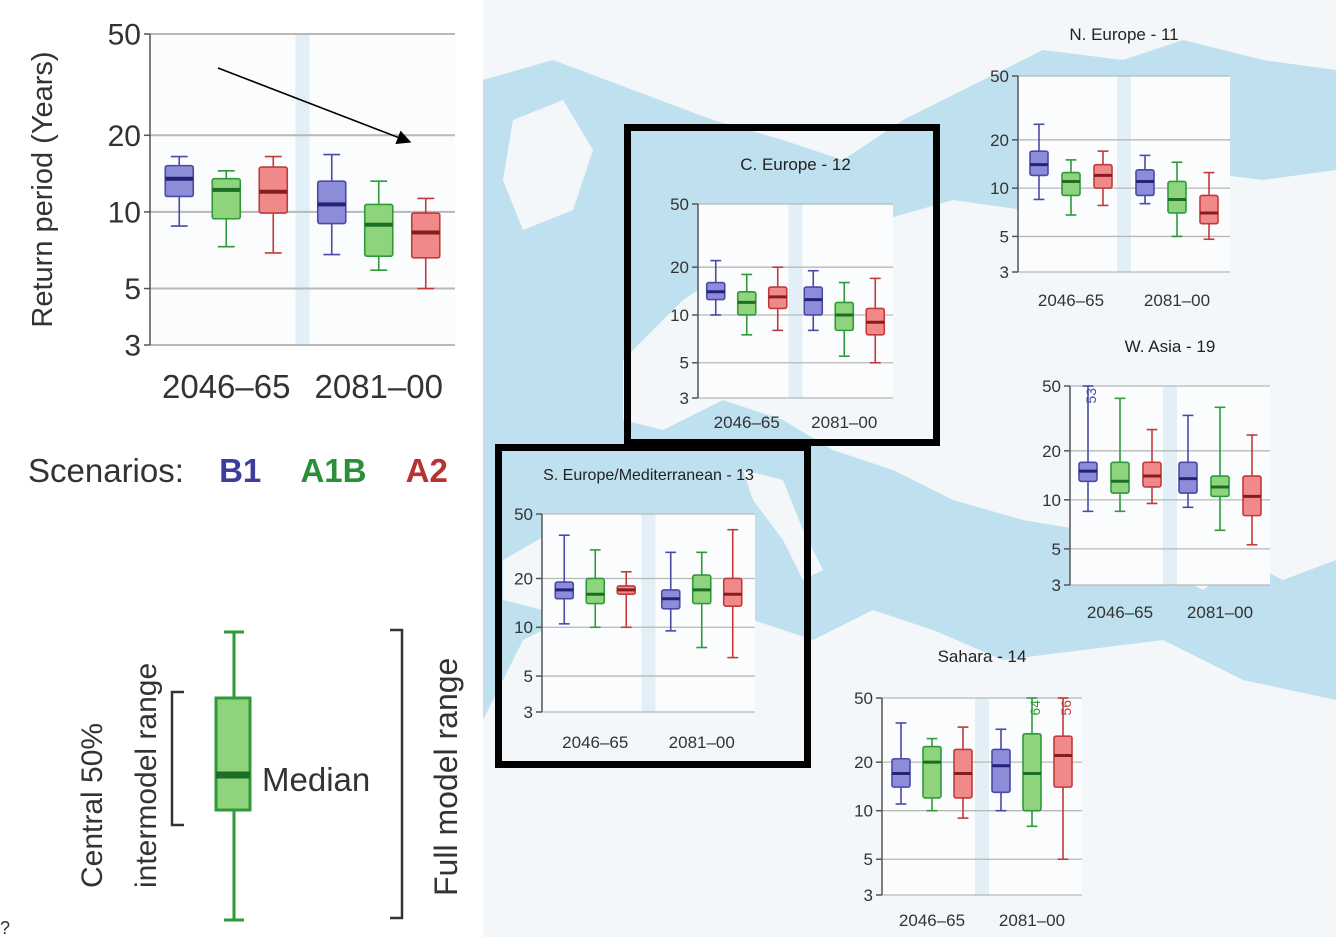 This screenshot has height=939, width=1336. Describe the element at coordinates (446, 776) in the screenshot. I see `full-range-label: Full model range` at that location.